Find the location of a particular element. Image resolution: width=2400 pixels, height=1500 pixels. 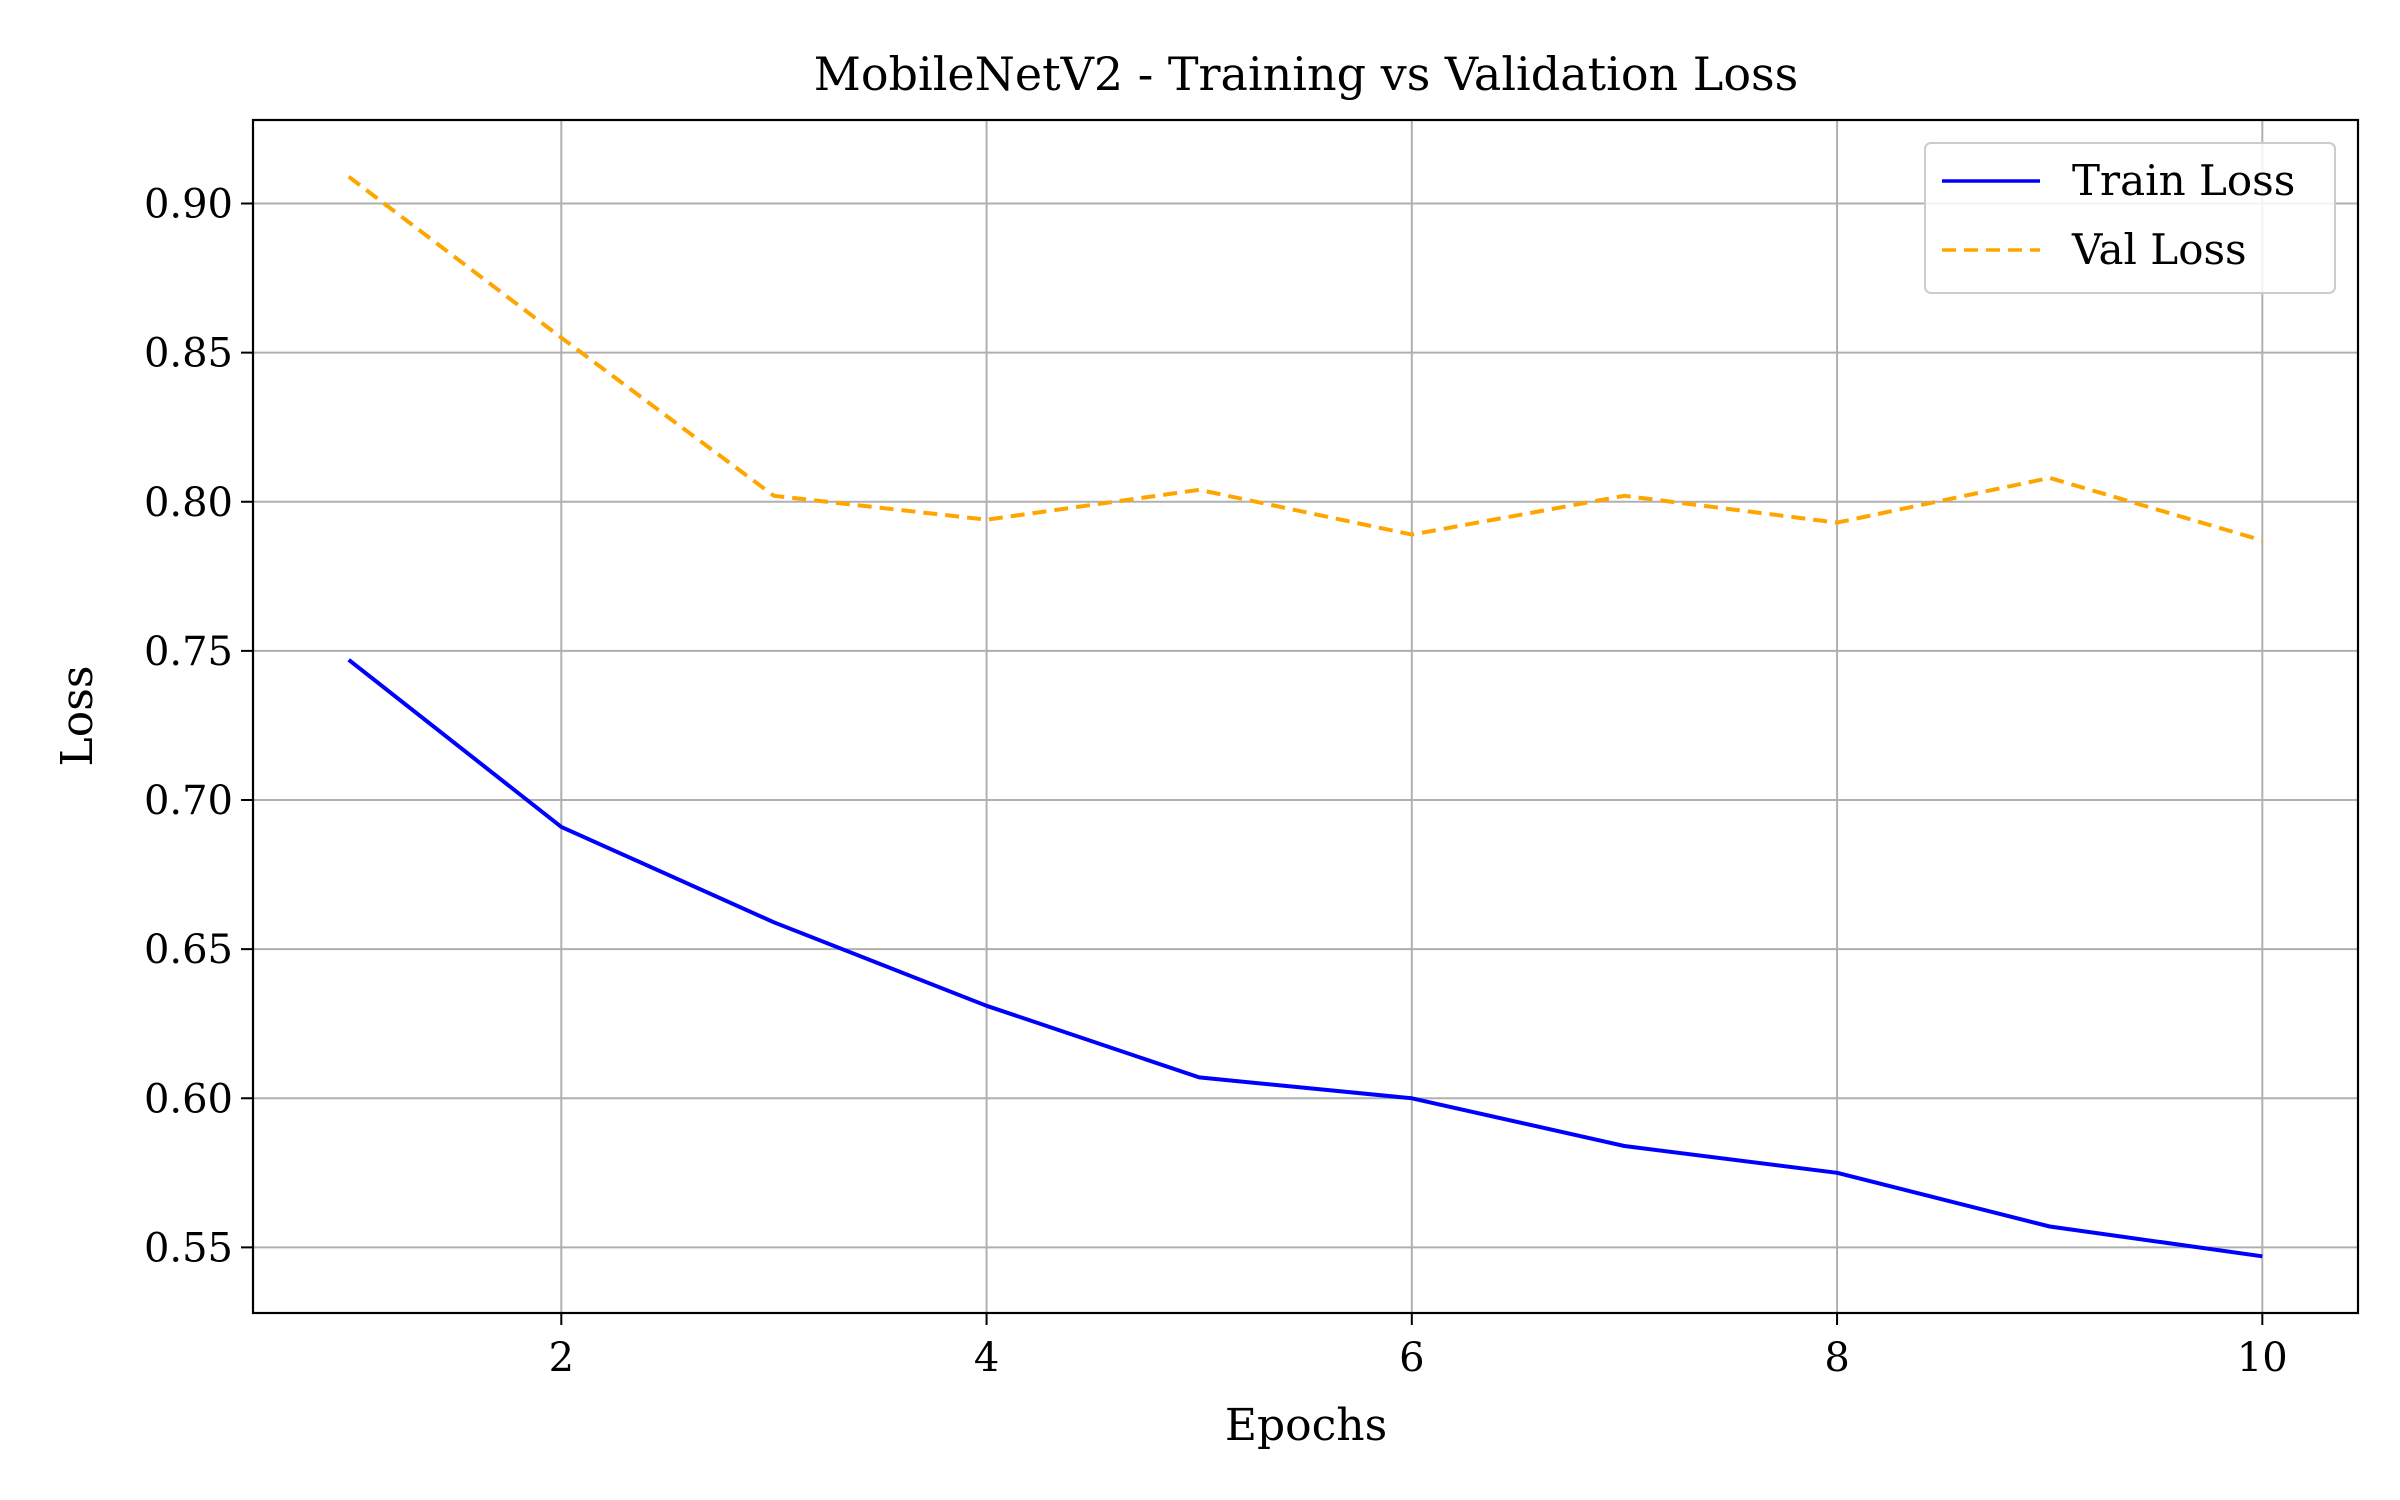

y-axis-label: Loss is located at coordinates (77, 716).